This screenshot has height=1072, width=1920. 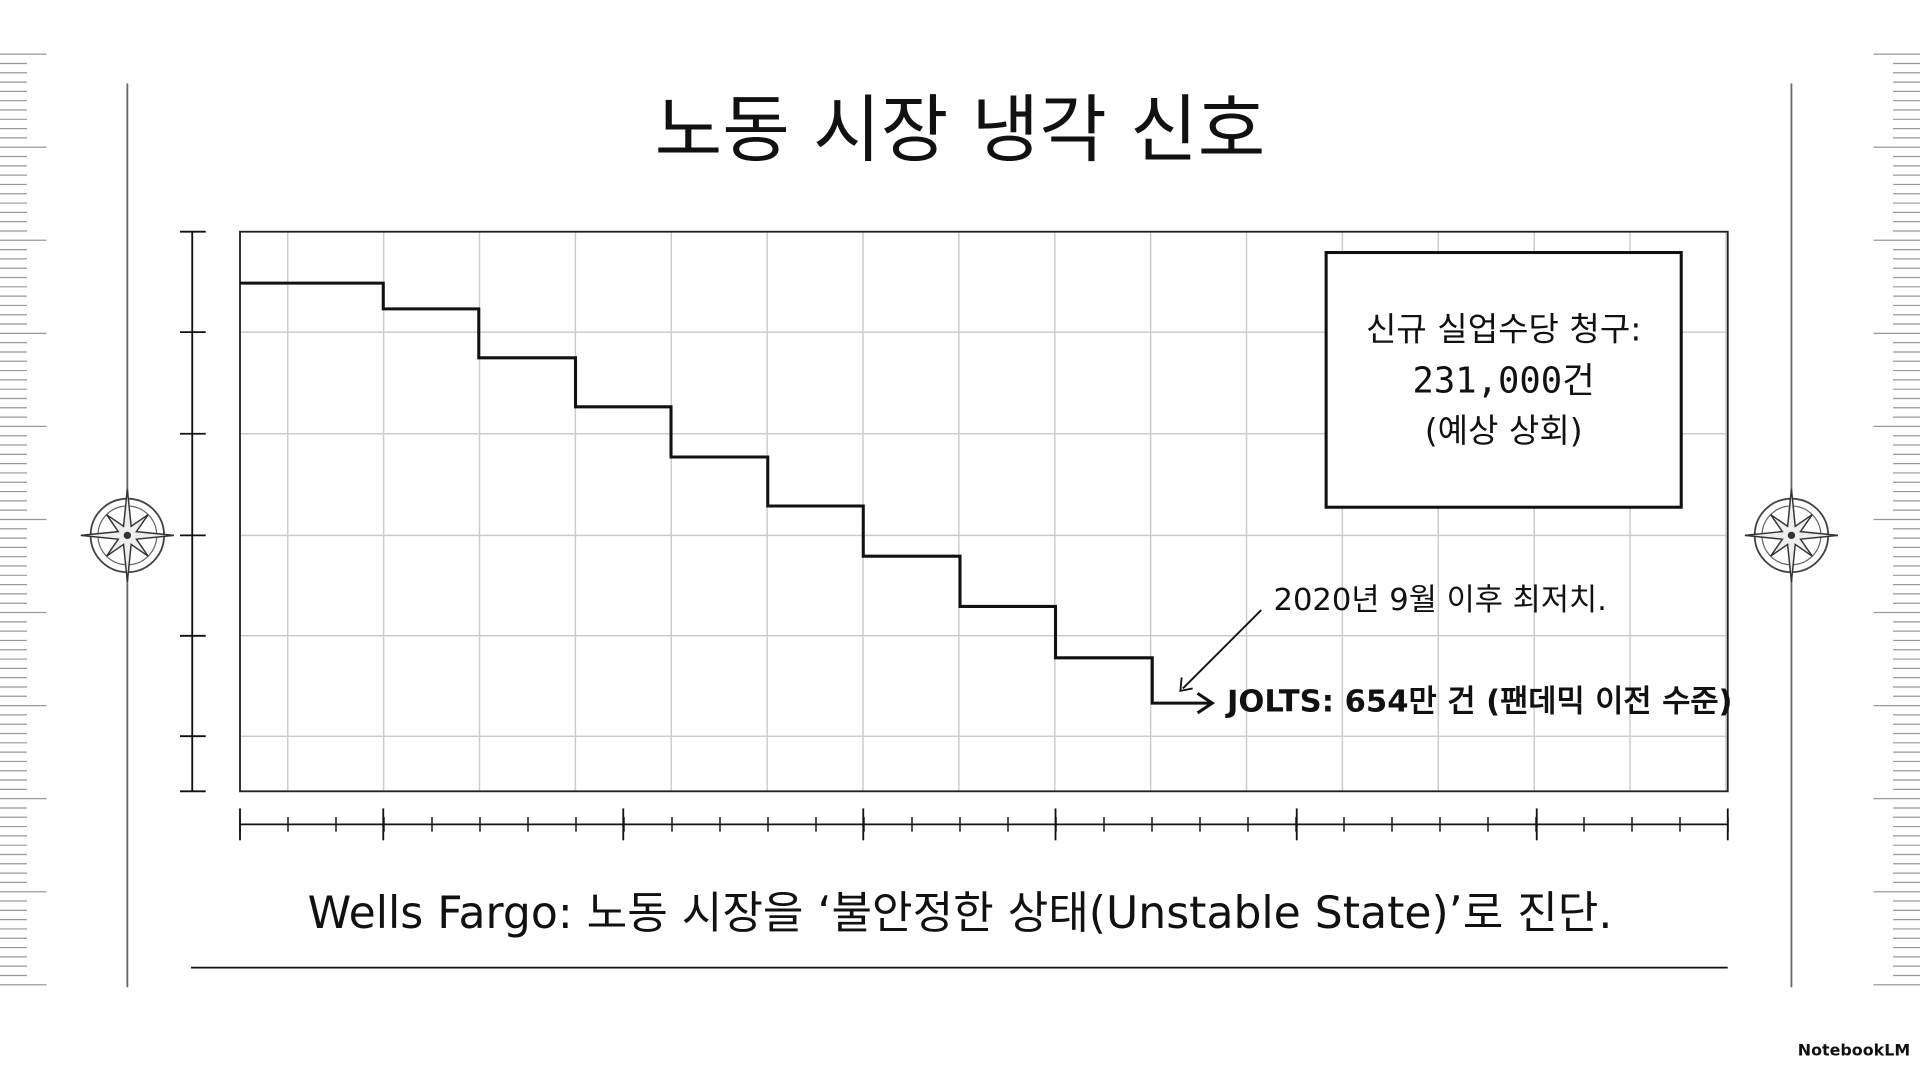 I want to click on annotation-label: JOLTS: 654만 건 (팬데믹 이전 수준), so click(x=1479, y=702).